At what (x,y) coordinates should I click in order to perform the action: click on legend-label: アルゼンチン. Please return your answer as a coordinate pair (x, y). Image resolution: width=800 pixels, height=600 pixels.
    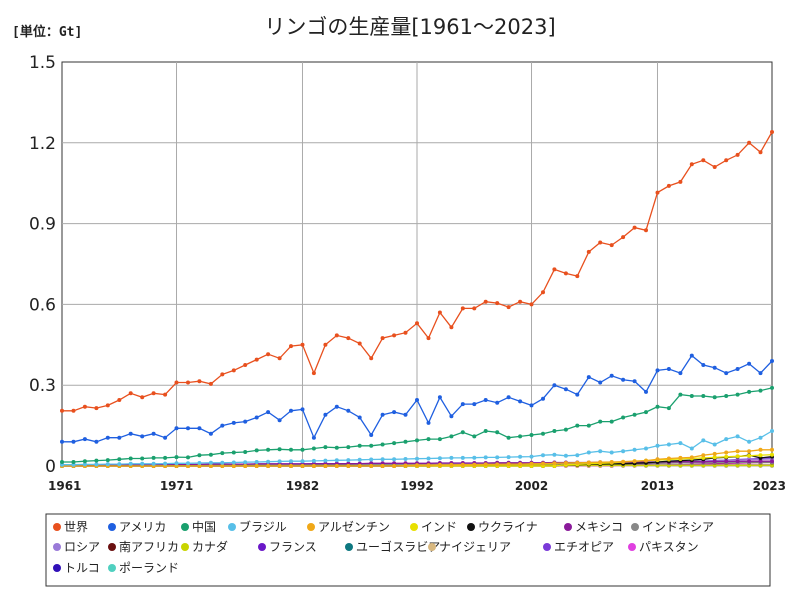
    Looking at the image, I should click on (354, 527).